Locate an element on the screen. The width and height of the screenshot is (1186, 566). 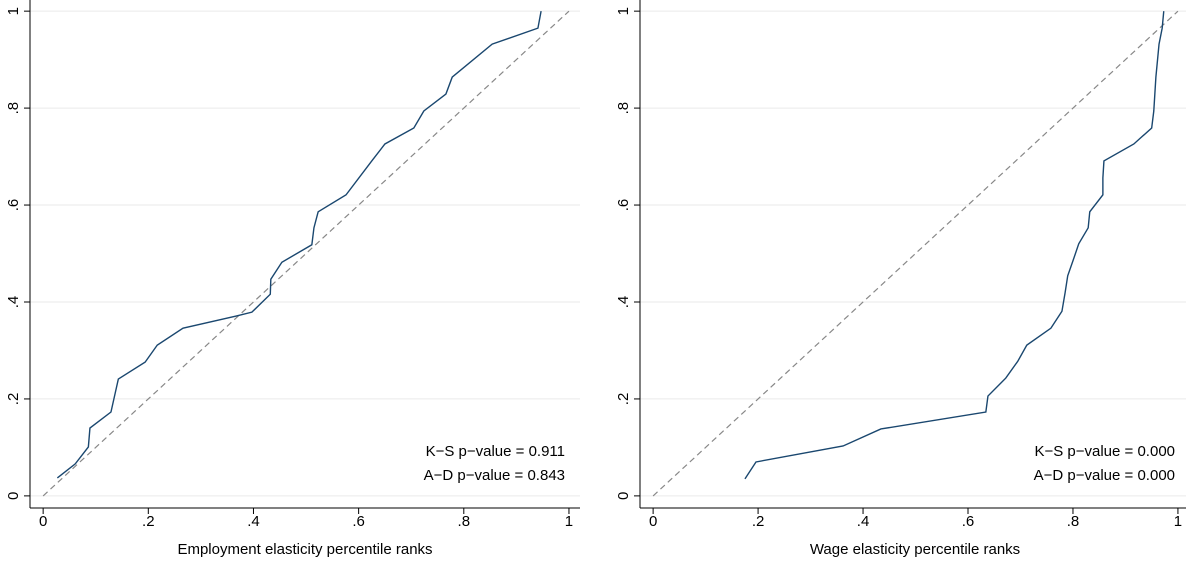
annotation: K−S p−value = 0.911 is located at coordinates (495, 451).